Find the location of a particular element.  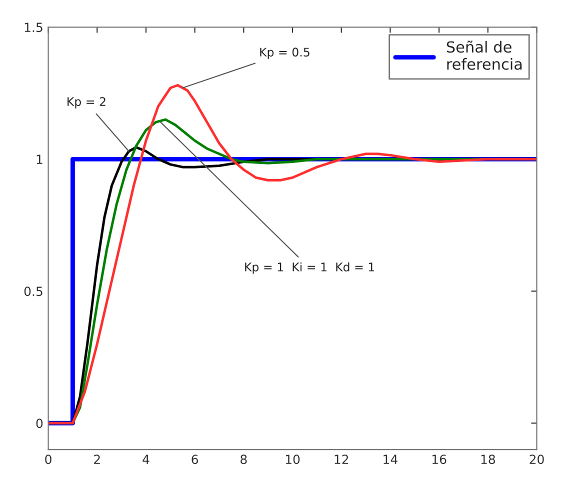

x-tick-label: 2 is located at coordinates (97, 459).